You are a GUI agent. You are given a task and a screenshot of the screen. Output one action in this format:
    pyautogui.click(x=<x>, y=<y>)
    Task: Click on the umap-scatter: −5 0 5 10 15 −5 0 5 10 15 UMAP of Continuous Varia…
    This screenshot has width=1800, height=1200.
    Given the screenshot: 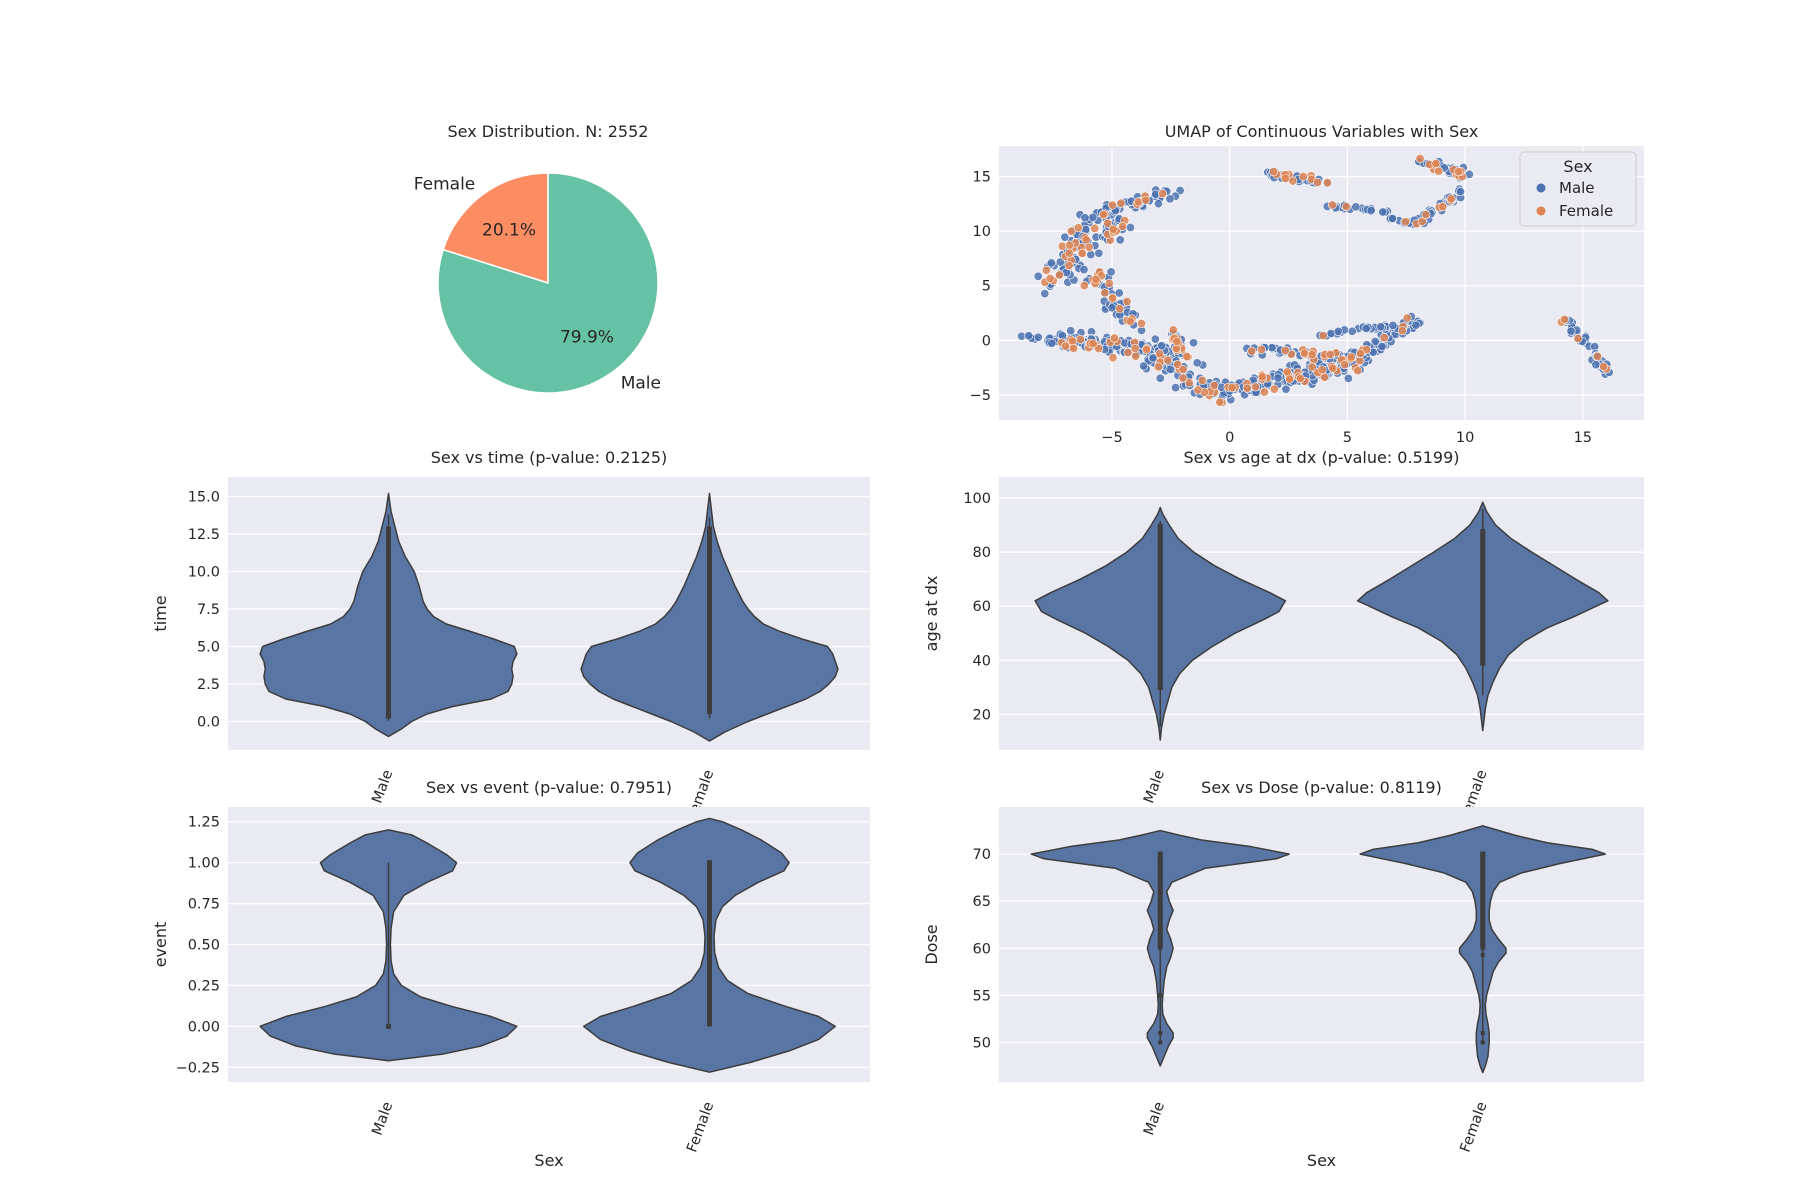 What is the action you would take?
    pyautogui.click(x=1307, y=284)
    